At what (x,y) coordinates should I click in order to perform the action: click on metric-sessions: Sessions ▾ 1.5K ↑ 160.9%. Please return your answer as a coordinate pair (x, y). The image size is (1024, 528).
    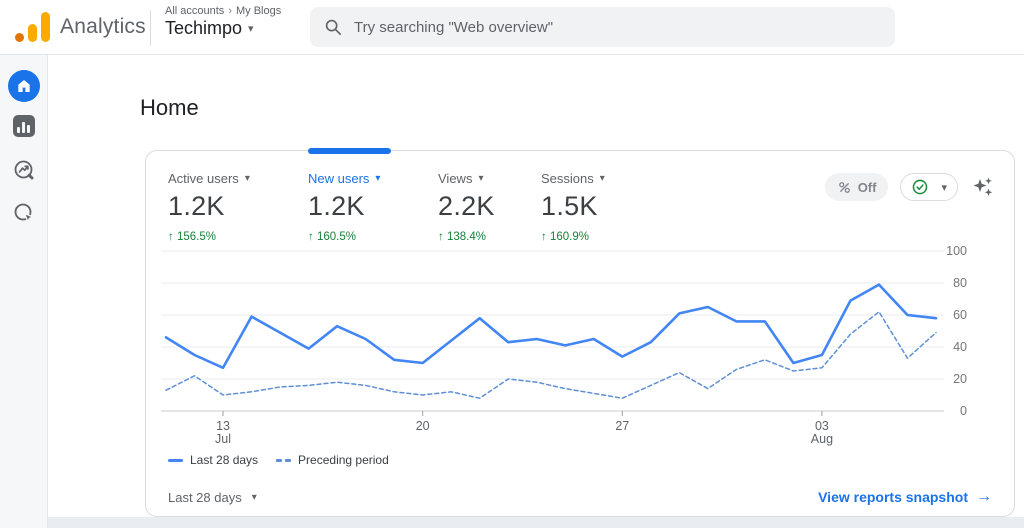
    Looking at the image, I should click on (573, 207).